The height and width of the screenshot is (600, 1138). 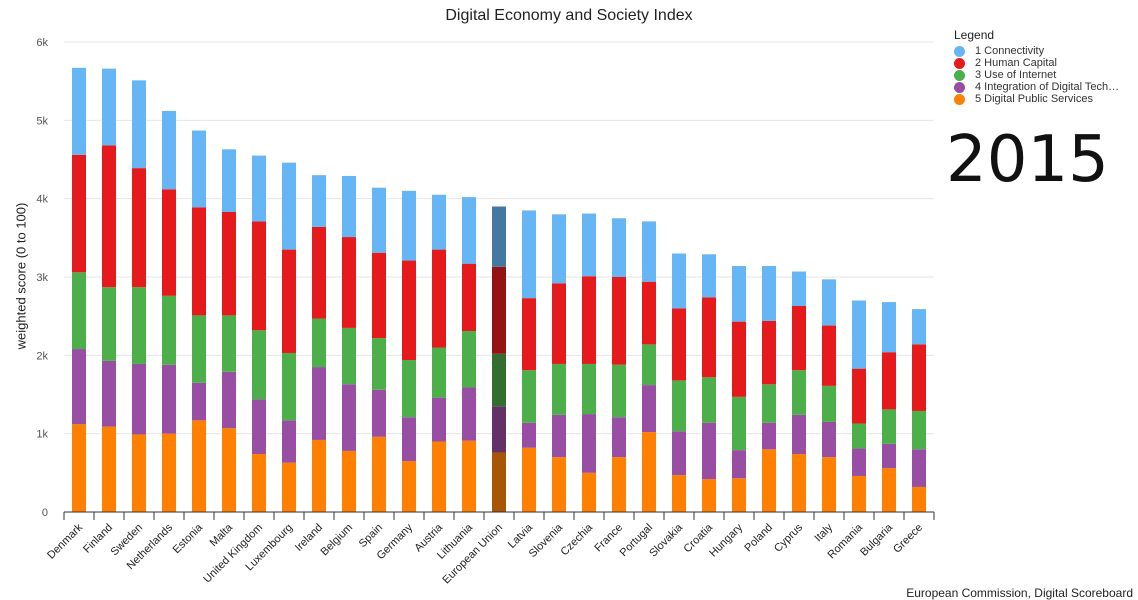 What do you see at coordinates (1044, 63) in the screenshot?
I see `legend-item: 2 Human Capital` at bounding box center [1044, 63].